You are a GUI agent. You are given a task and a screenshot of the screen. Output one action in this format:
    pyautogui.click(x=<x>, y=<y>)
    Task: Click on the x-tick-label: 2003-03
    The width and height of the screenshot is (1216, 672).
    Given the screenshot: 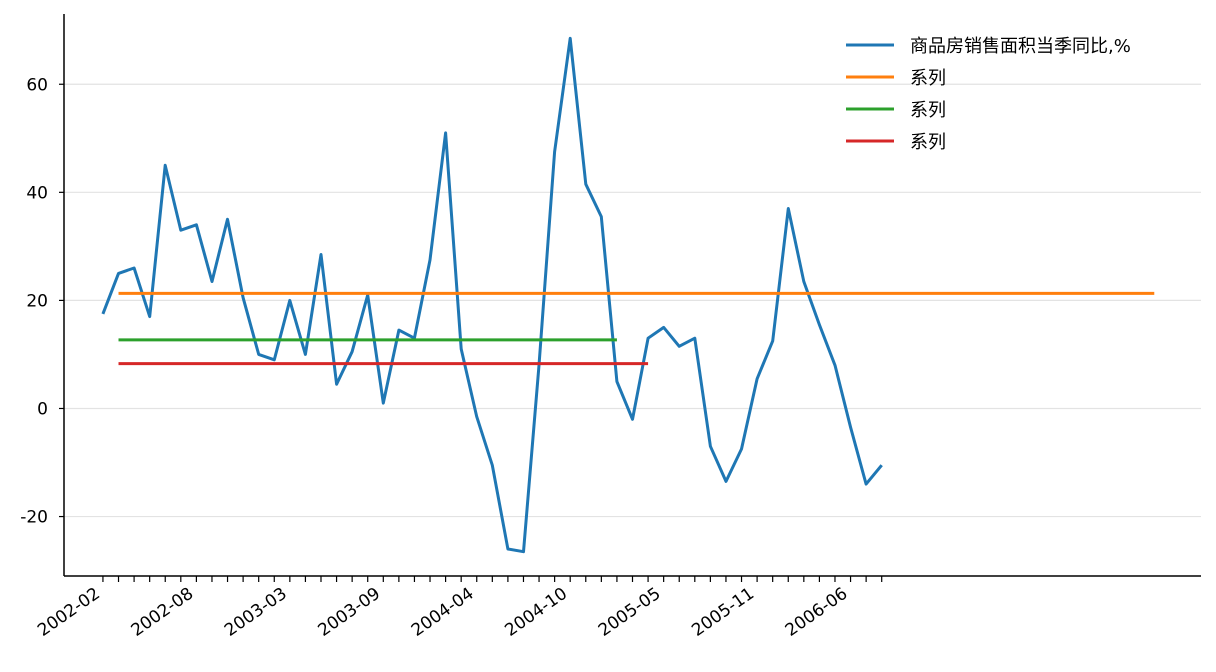 What is the action you would take?
    pyautogui.click(x=256, y=612)
    